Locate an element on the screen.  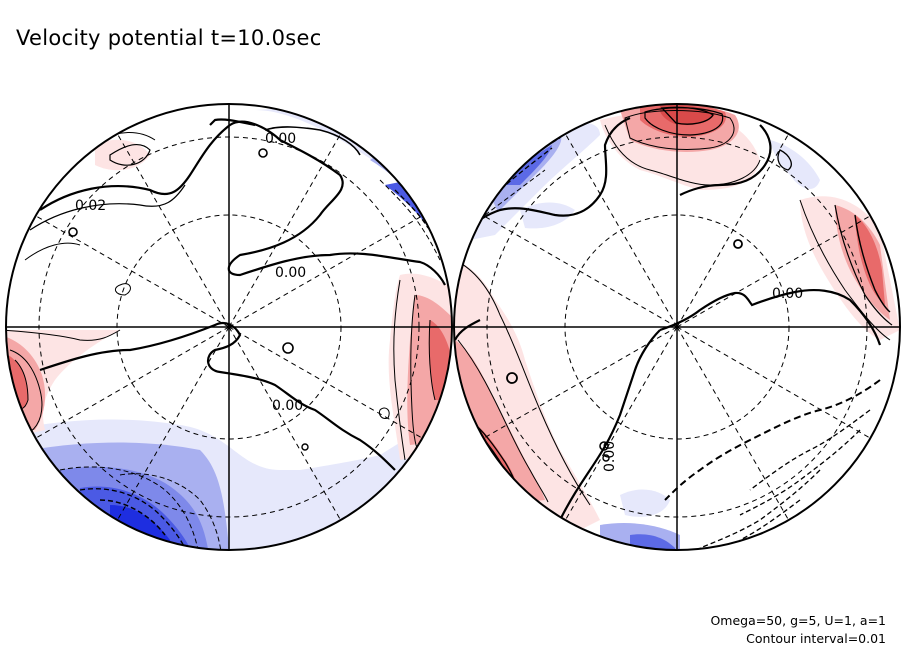
contour-label: 0.02 is located at coordinates (90, 206).